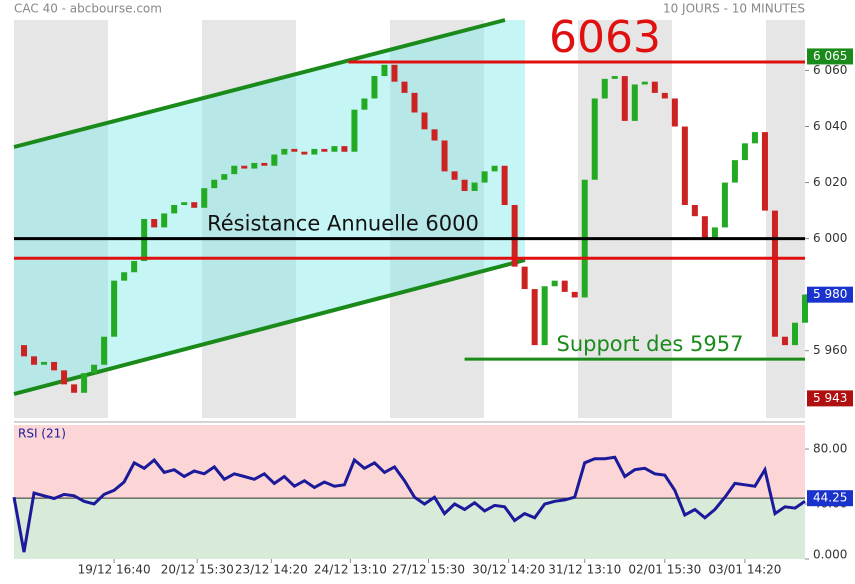 The width and height of the screenshot is (855, 584). I want to click on x-tick-label: 19/12 16:40, so click(114, 570).